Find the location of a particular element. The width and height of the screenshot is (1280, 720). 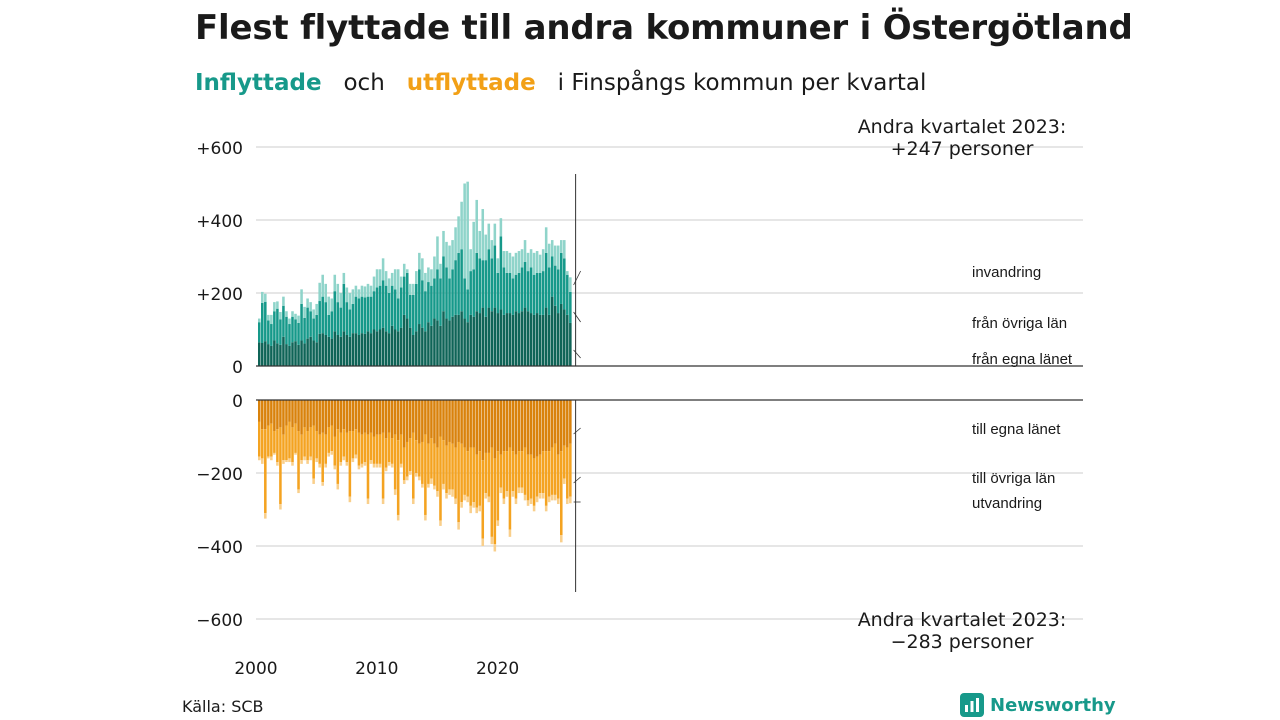

y-tick-label: −200 is located at coordinates (219, 475).